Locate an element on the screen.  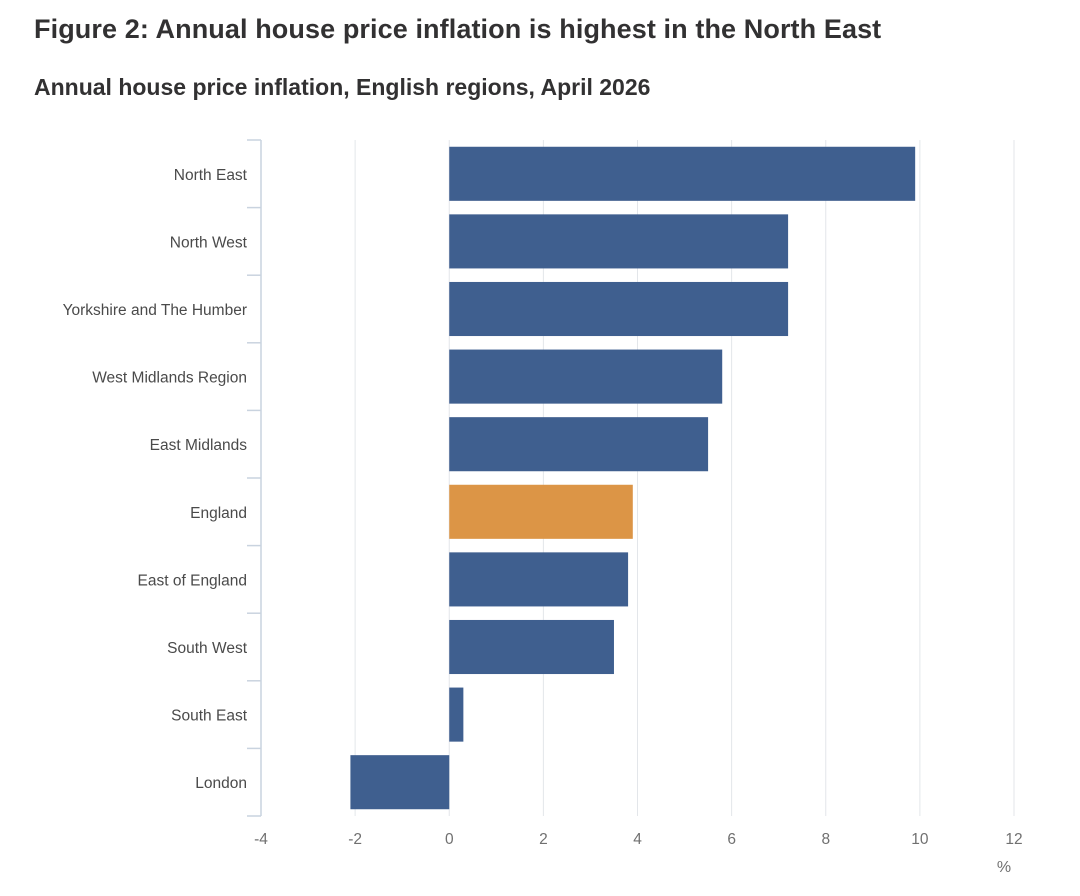
bar-east-midlands is located at coordinates (579, 444).